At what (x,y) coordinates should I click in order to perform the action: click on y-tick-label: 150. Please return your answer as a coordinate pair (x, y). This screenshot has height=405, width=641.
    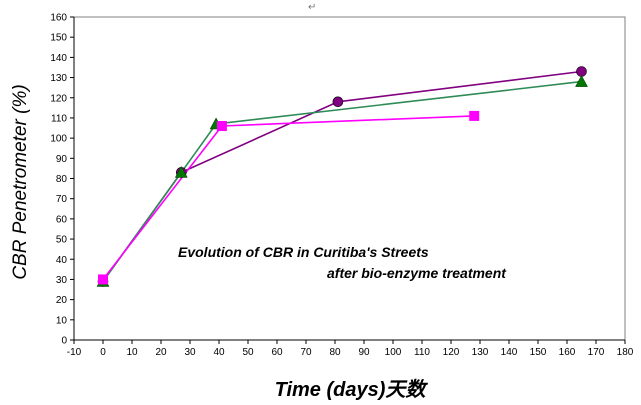
    Looking at the image, I should click on (58, 38).